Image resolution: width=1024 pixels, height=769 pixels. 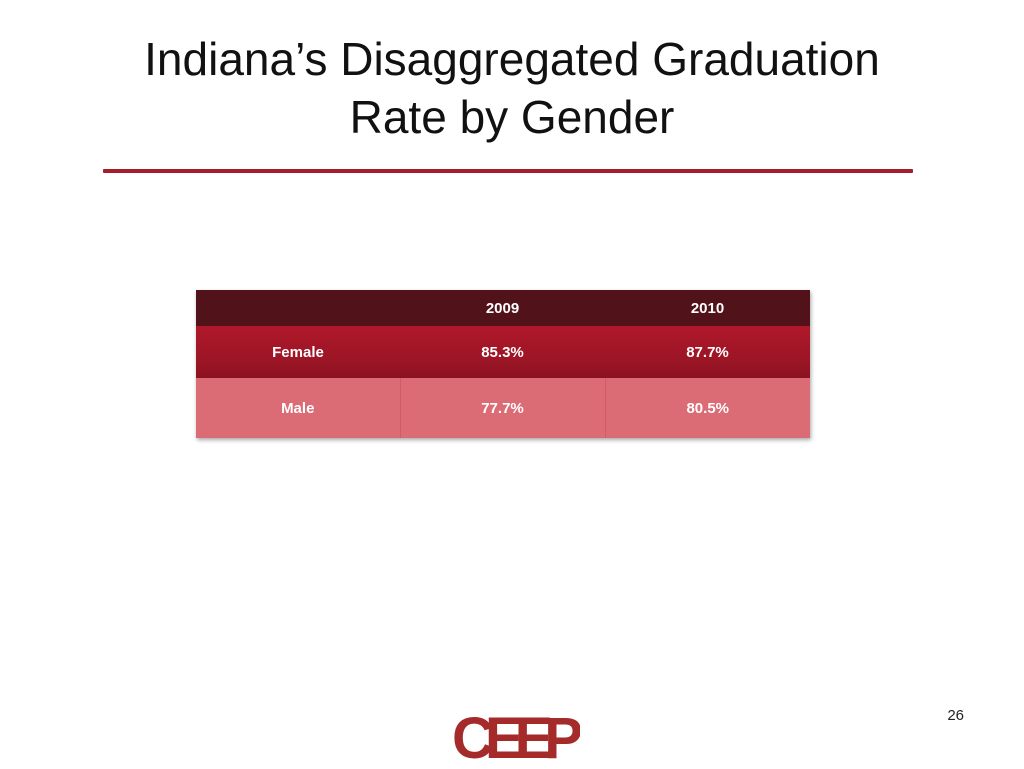 I want to click on cell-male-2010: 80.5%, so click(x=707, y=408).